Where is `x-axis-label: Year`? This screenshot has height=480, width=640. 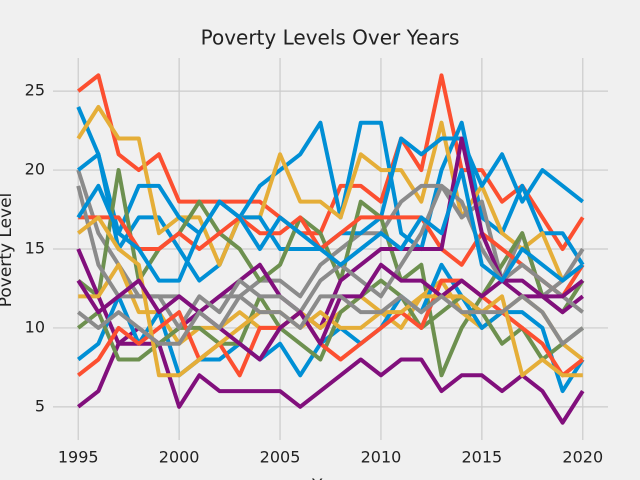
x-axis-label: Year is located at coordinates (329, 478).